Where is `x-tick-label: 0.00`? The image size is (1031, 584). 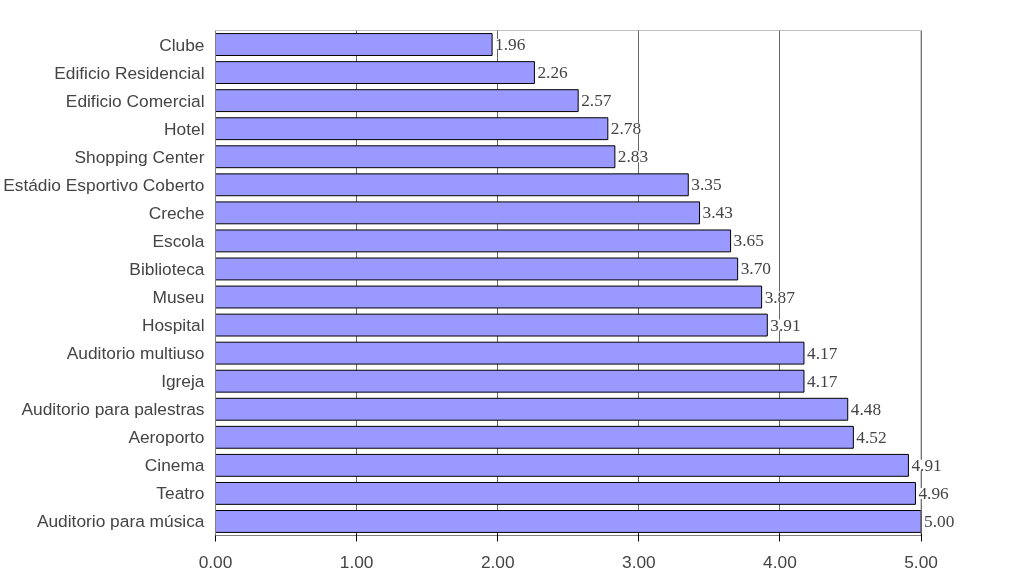
x-tick-label: 0.00 is located at coordinates (215, 561).